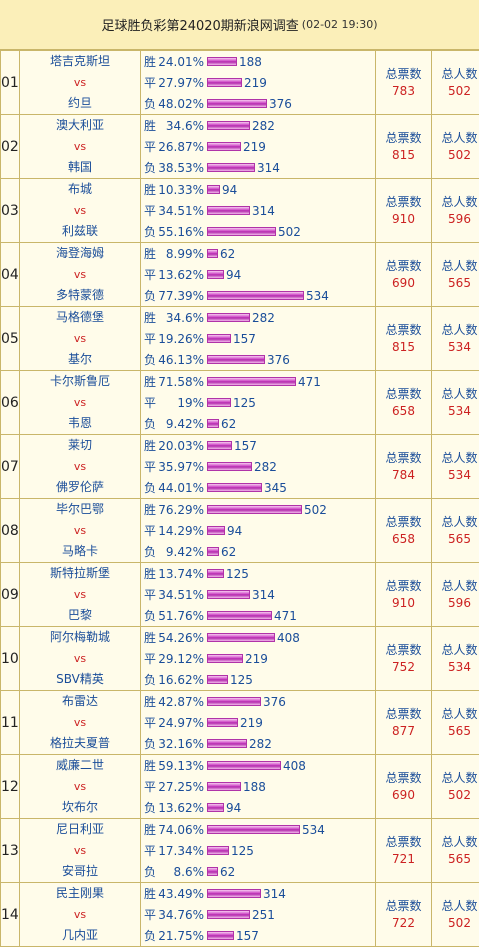 The image size is (479, 947). I want to click on away-team: 坎布尔, so click(80, 807).